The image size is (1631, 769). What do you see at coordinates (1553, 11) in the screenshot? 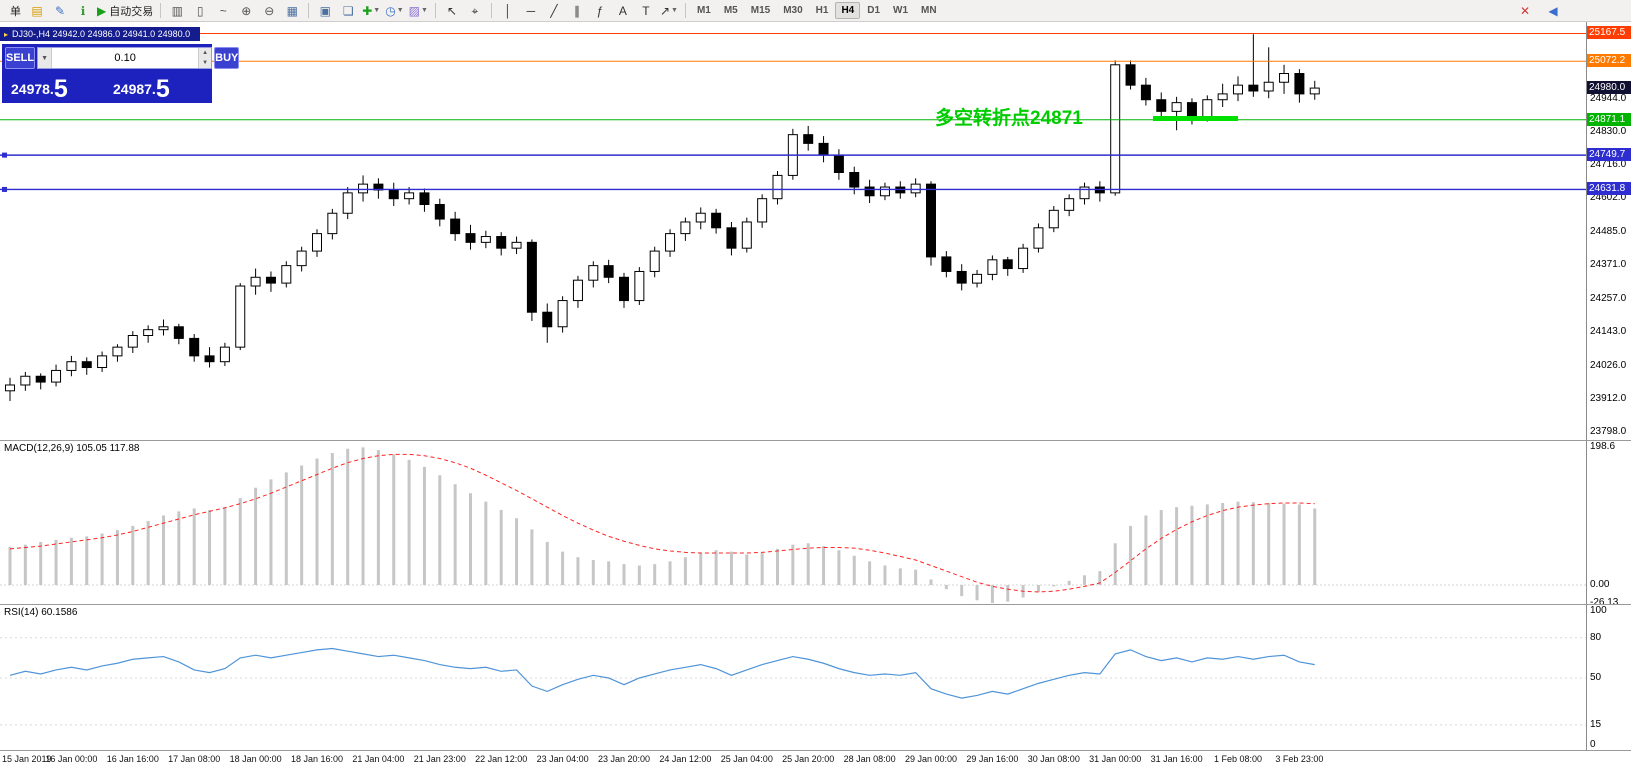
I see `dock-chart-icon: ◀` at bounding box center [1553, 11].